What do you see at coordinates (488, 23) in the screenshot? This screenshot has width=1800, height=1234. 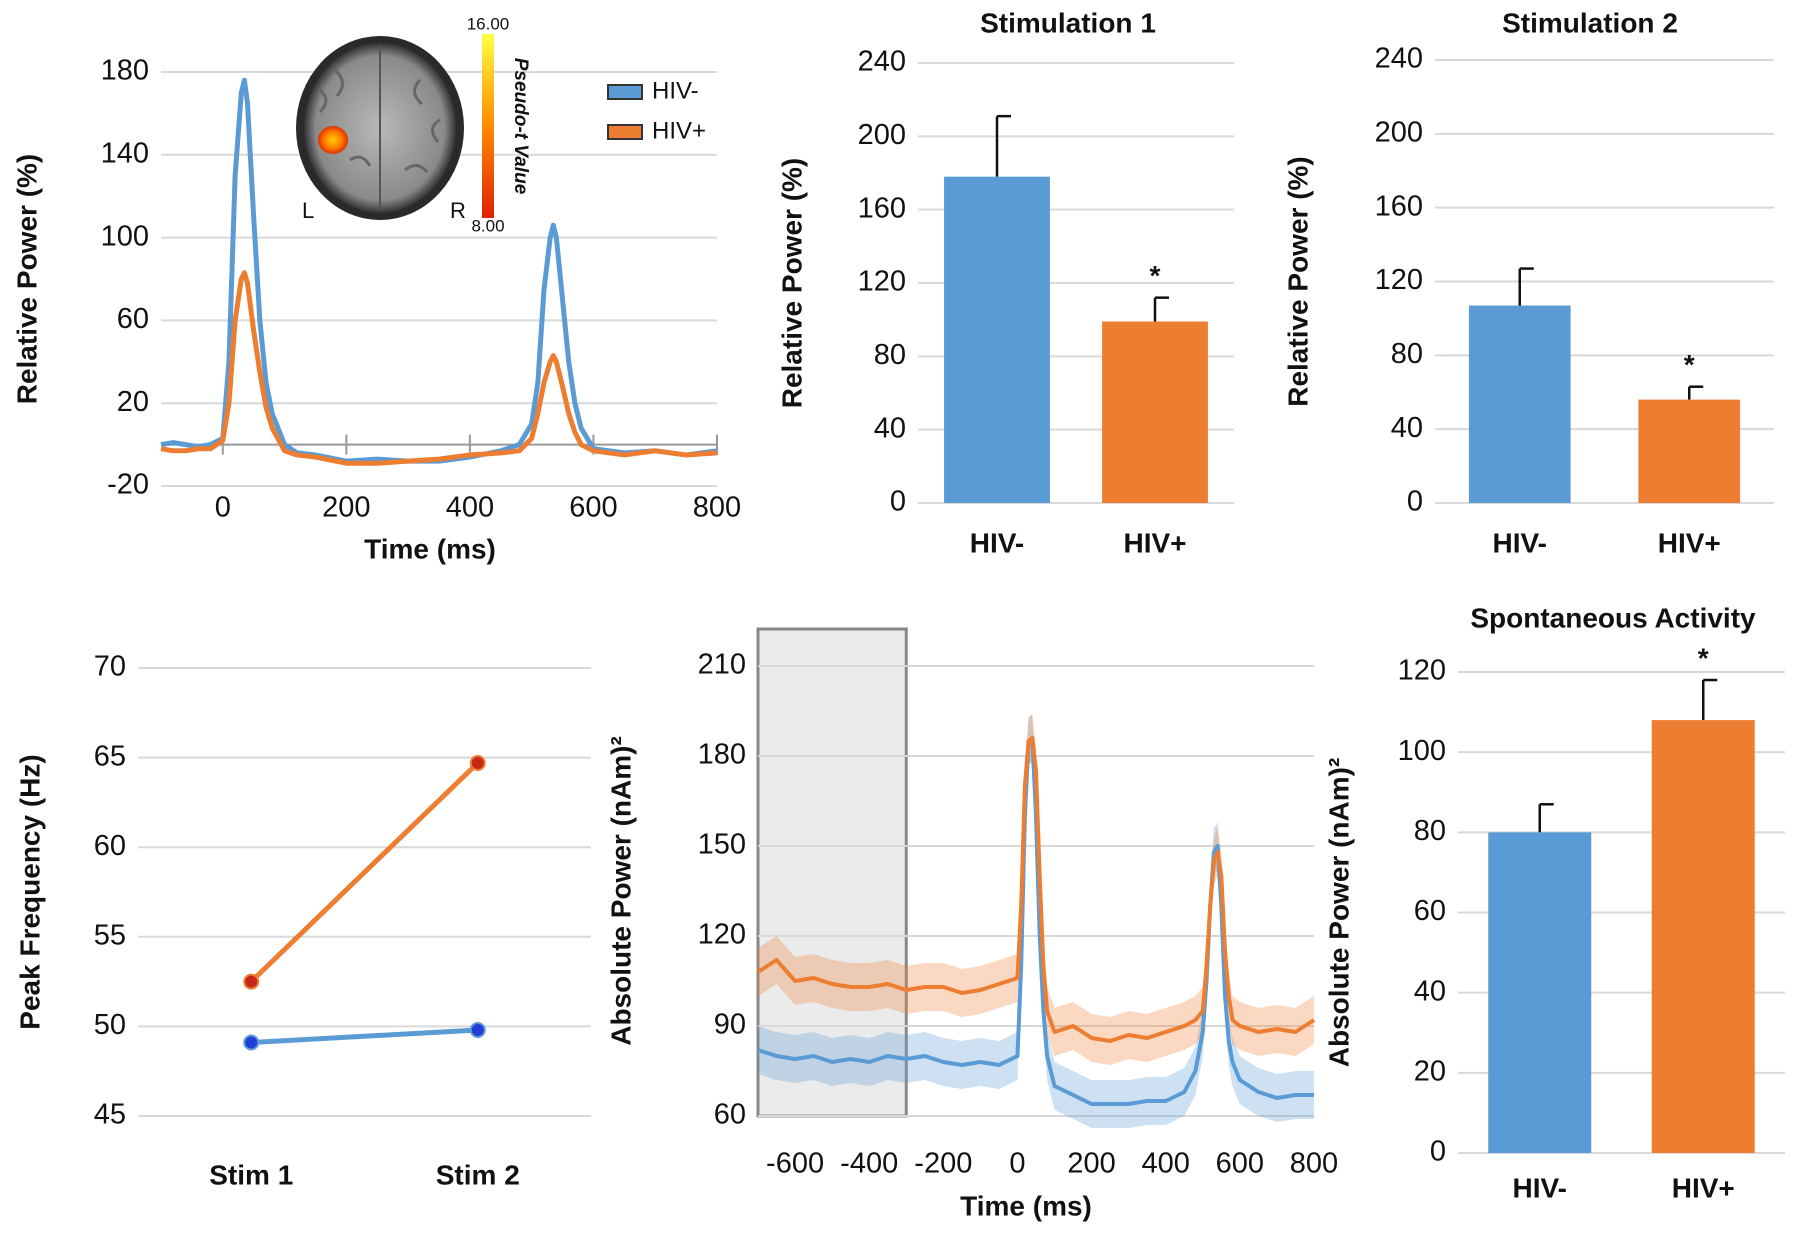 I see `colorbar-tick-label: 16.00` at bounding box center [488, 23].